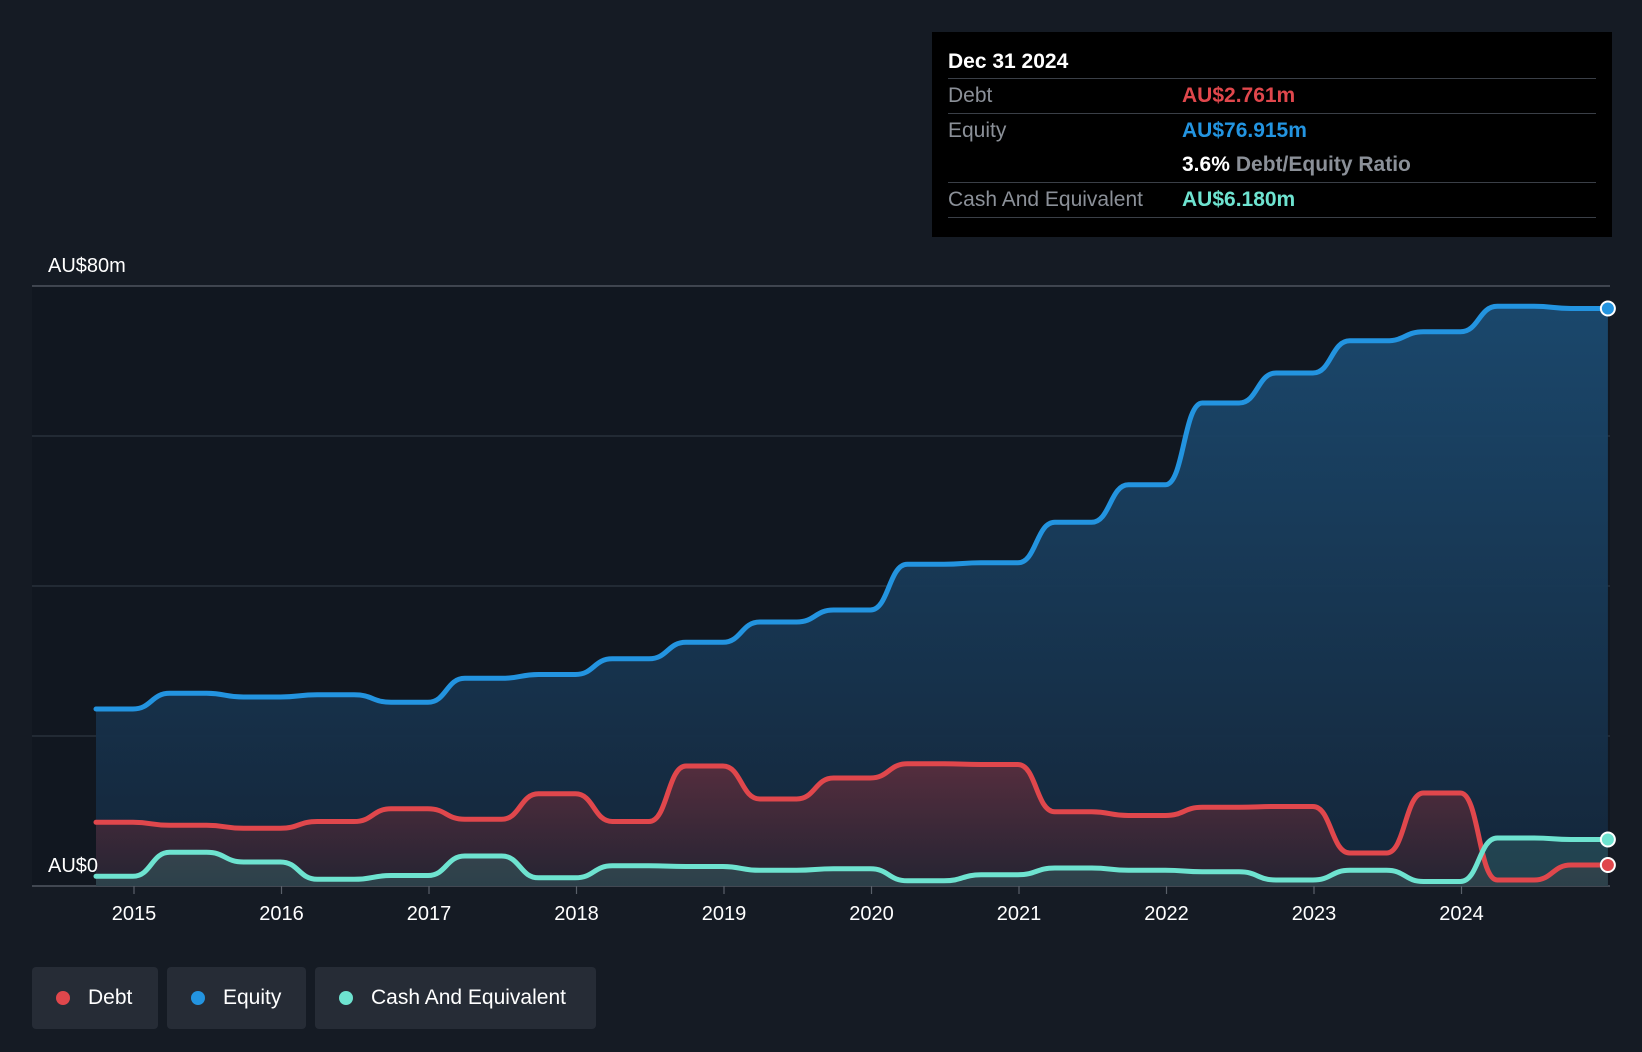 The width and height of the screenshot is (1642, 1052). Describe the element at coordinates (73, 866) in the screenshot. I see `y-tick-label-0: AU$0` at that location.